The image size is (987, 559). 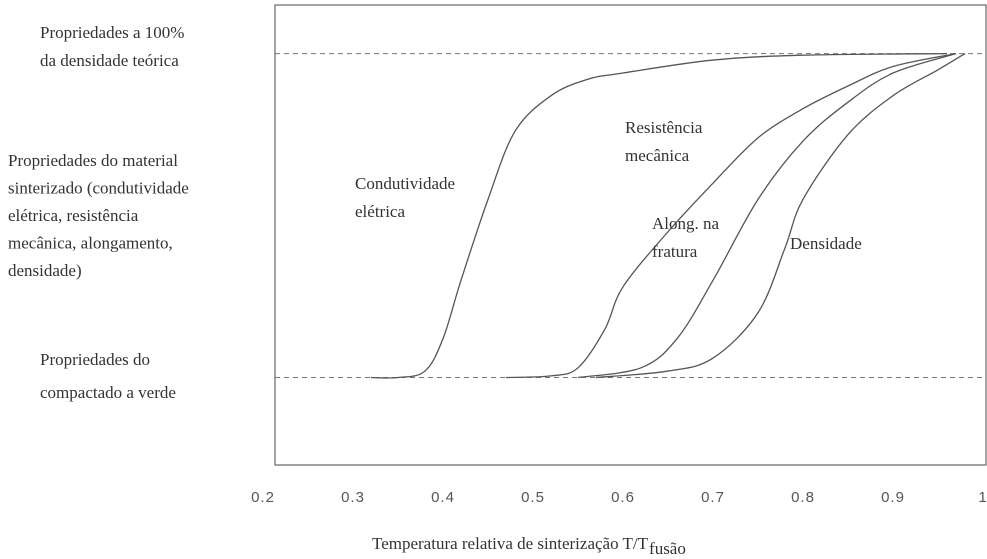 I want to click on x-tick-label: 0.5, so click(x=533, y=497).